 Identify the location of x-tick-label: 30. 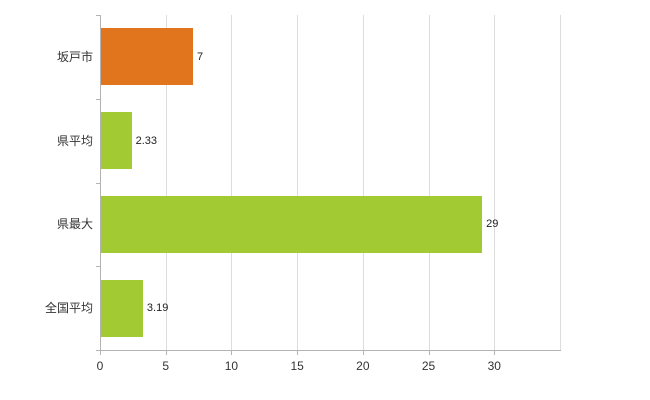
(494, 366).